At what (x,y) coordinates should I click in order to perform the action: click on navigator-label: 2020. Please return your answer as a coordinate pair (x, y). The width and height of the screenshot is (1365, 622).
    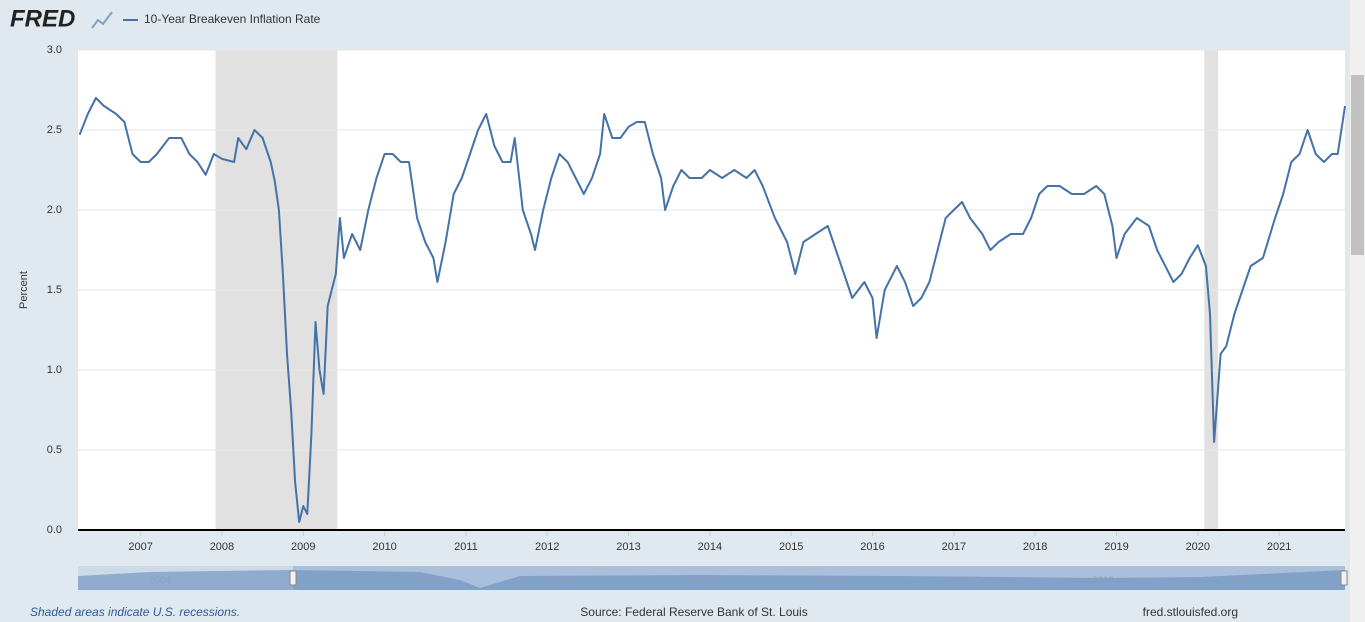
    Looking at the image, I should click on (1240, 581).